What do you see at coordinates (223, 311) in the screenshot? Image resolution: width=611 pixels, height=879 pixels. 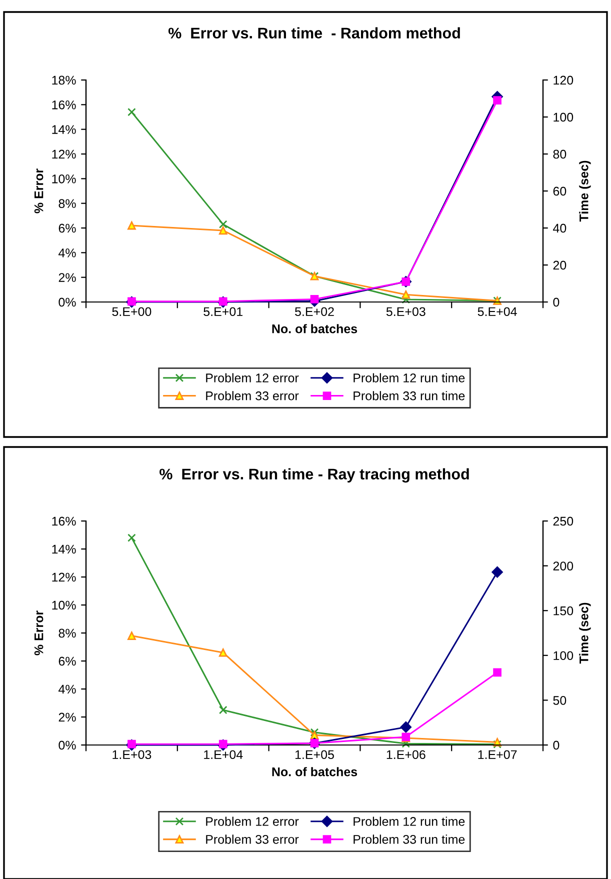 I see `x-tick-label: 5.E+01` at bounding box center [223, 311].